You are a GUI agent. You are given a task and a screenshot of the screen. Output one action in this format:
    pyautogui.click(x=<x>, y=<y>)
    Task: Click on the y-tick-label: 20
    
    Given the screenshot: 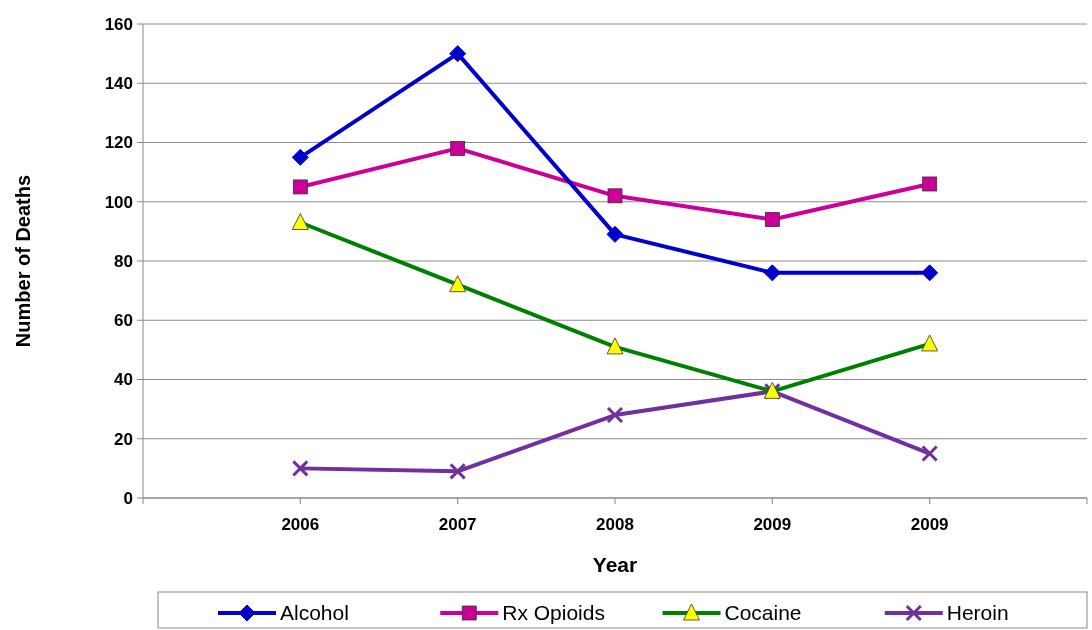 What is the action you would take?
    pyautogui.click(x=123, y=439)
    